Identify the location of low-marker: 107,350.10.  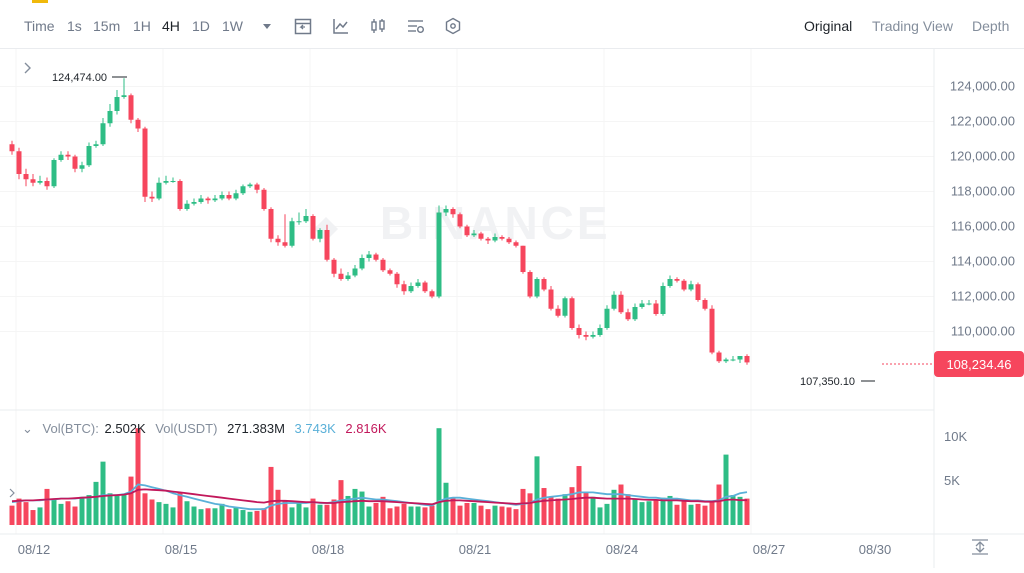
(837, 382).